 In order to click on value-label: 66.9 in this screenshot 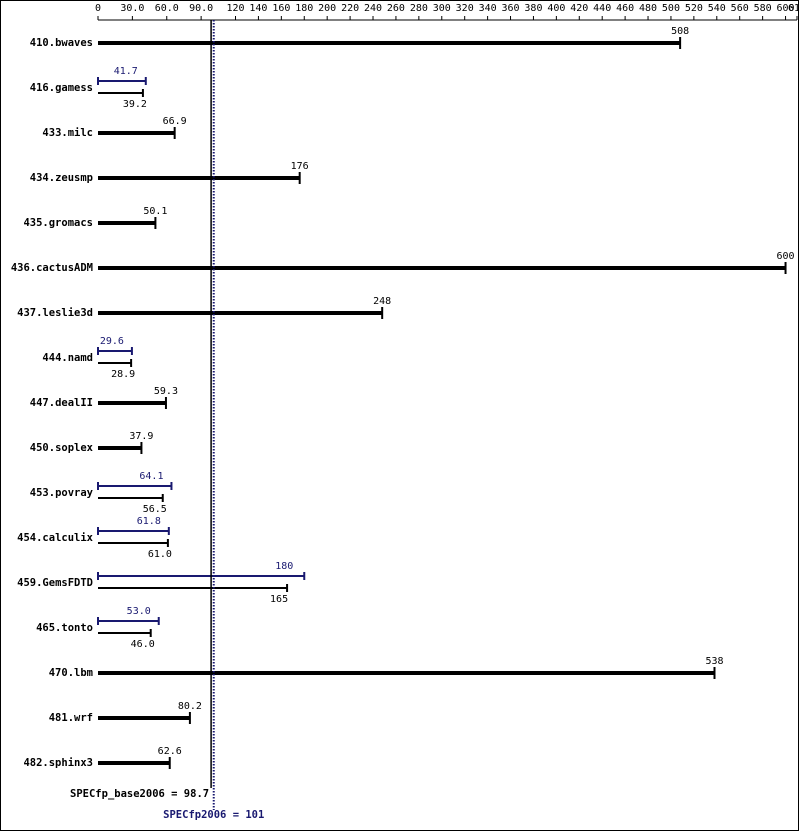, I will do `click(175, 121)`.